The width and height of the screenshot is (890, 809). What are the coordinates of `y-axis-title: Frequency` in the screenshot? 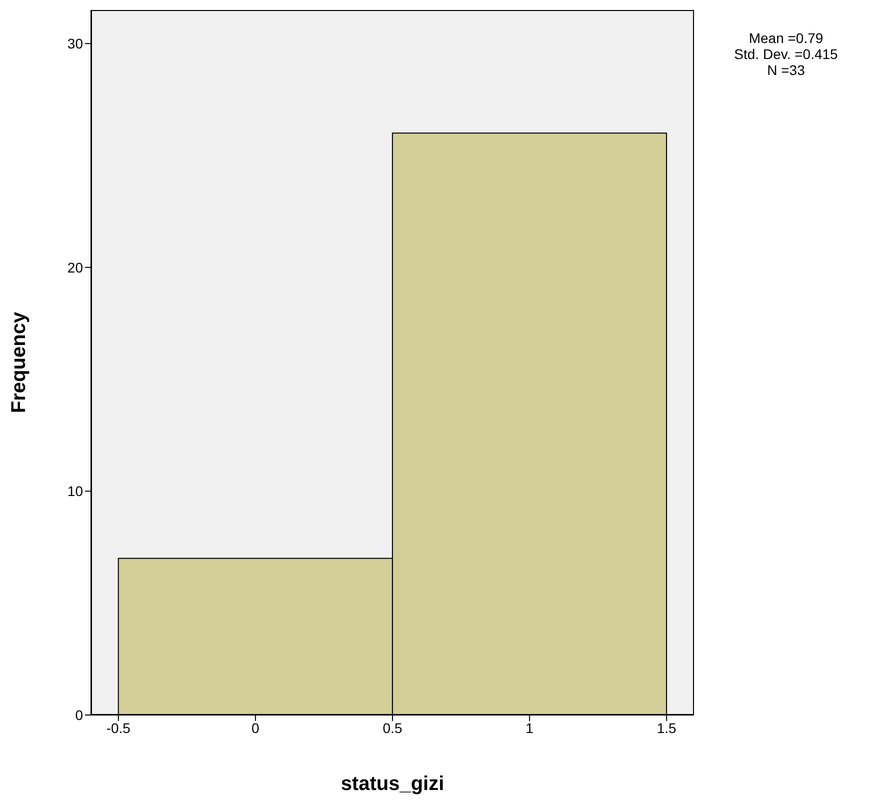 It's located at (19, 362).